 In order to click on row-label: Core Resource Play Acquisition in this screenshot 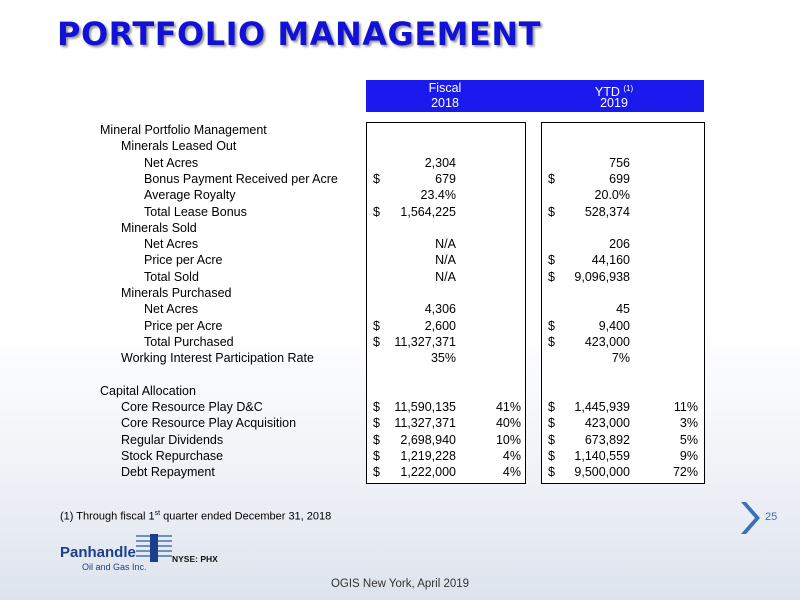, I will do `click(209, 423)`.